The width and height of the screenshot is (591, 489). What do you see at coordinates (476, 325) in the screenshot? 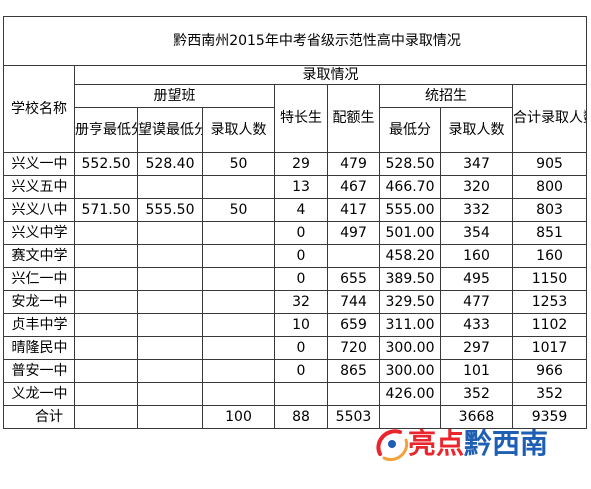
I see `tongzhao-count: 433` at bounding box center [476, 325].